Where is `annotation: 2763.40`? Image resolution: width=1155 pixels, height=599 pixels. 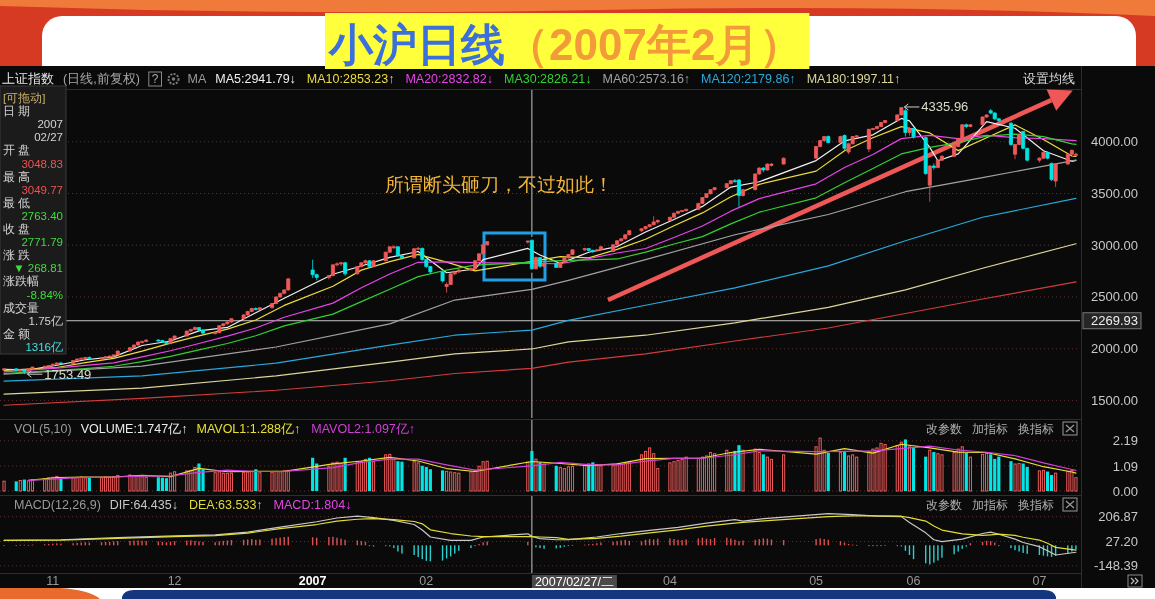 annotation: 2763.40 is located at coordinates (42, 215).